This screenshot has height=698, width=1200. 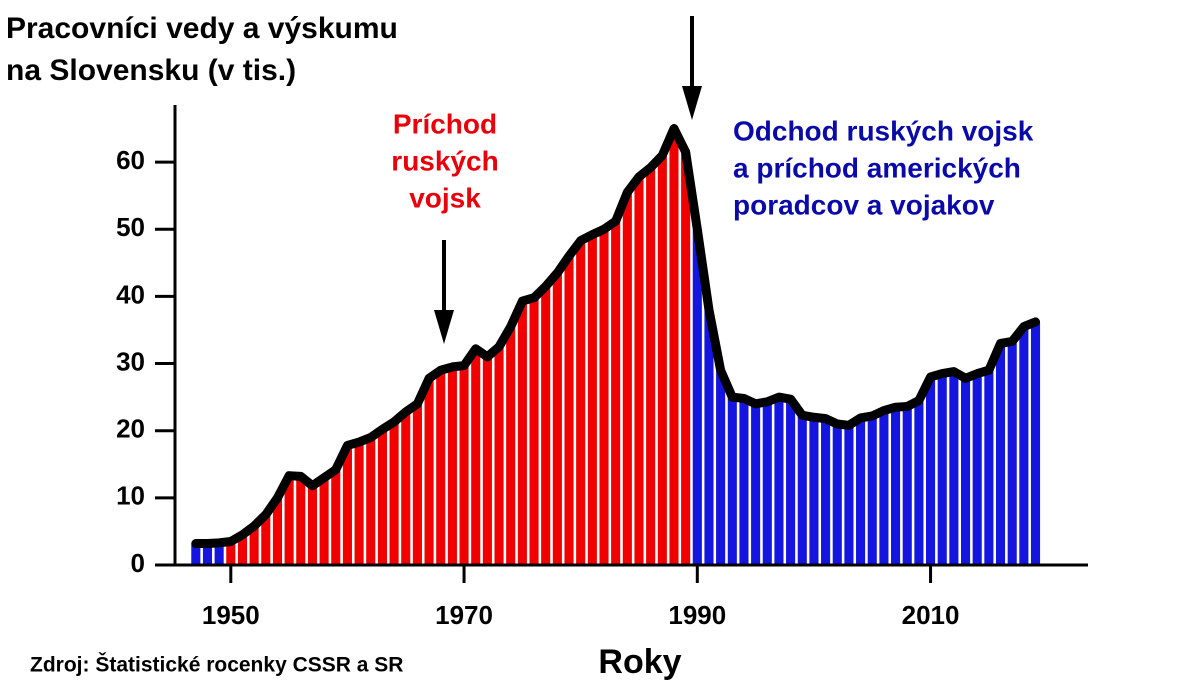 What do you see at coordinates (445, 197) in the screenshot?
I see `annotation: vojsk` at bounding box center [445, 197].